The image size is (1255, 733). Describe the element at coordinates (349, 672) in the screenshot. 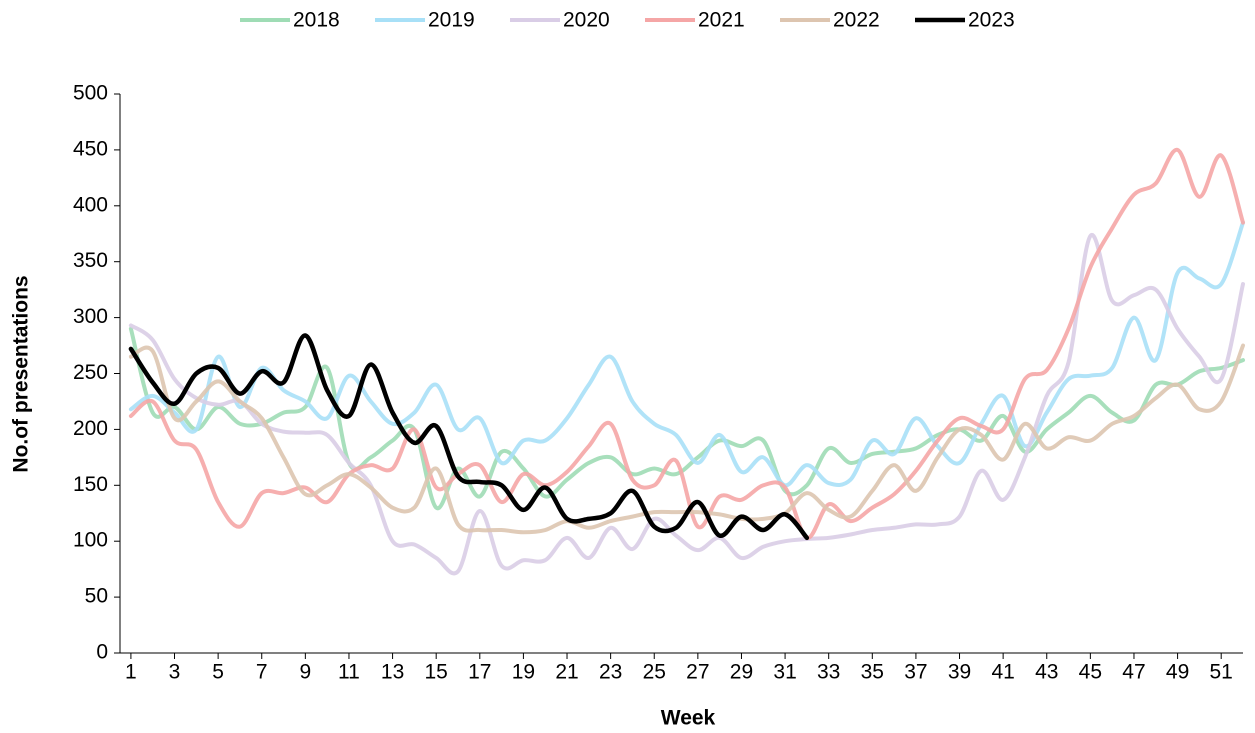

I see `x-tick-label: 11` at that location.